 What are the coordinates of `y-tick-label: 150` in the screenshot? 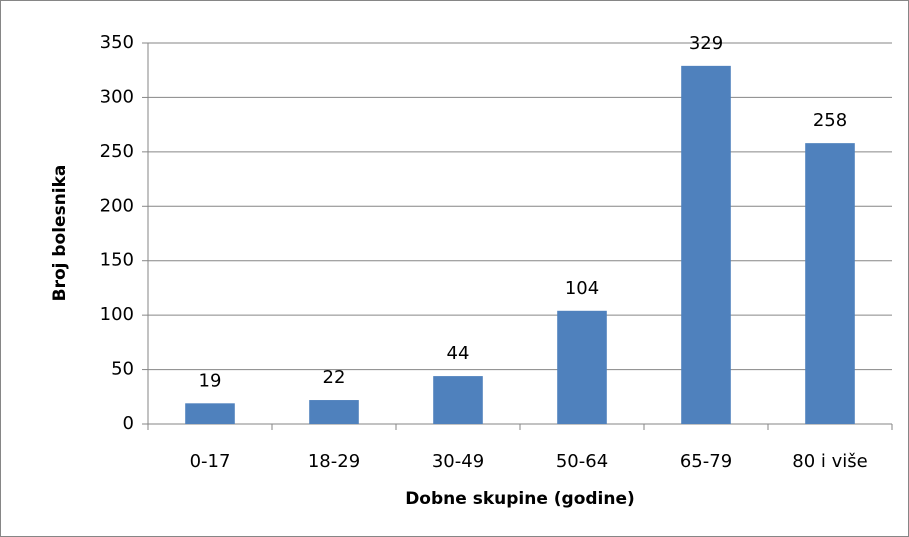 It's located at (117, 260).